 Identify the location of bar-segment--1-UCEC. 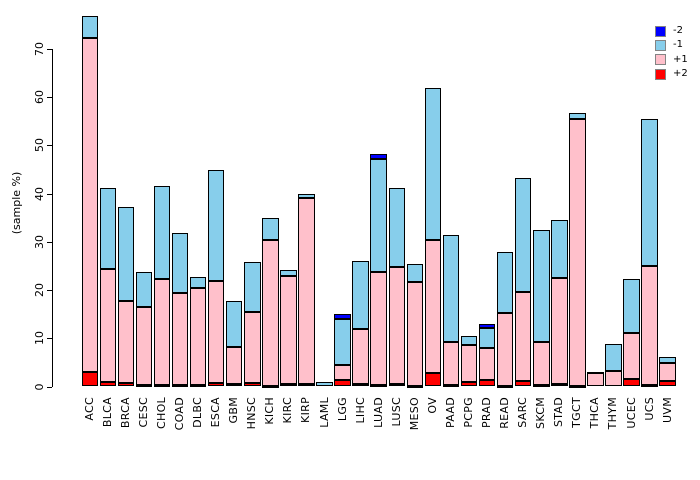
(631, 305).